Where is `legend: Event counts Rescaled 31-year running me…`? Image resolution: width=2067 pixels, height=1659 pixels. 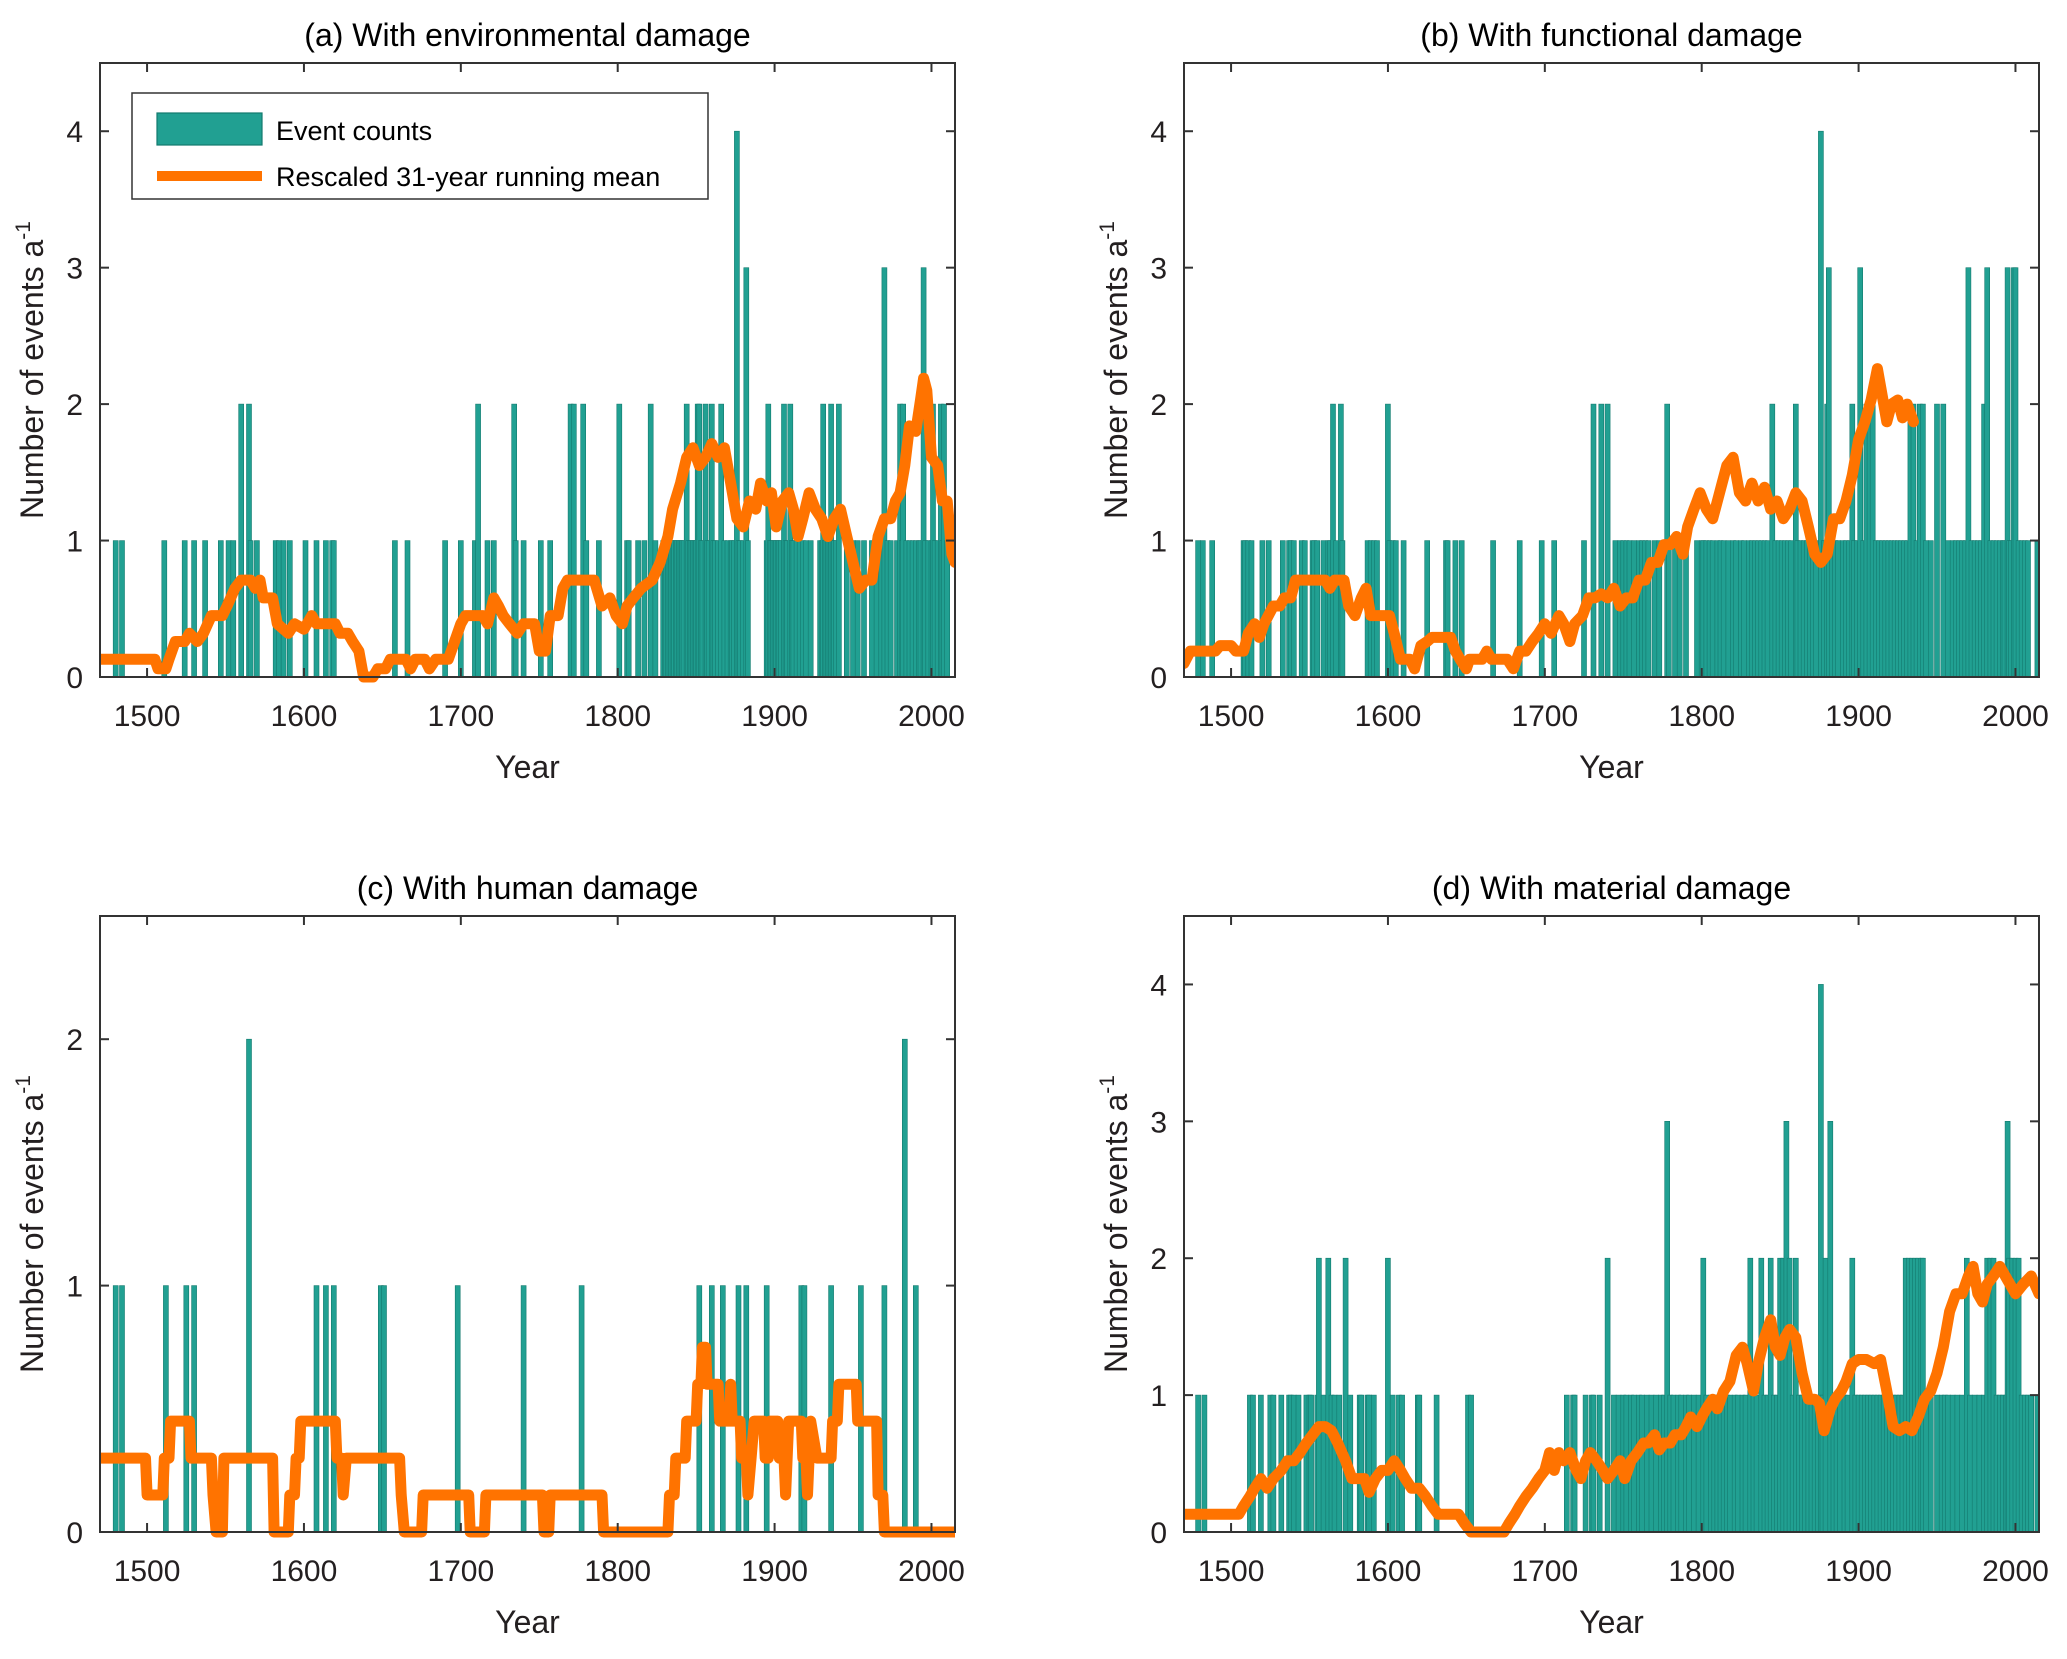 legend: Event counts Rescaled 31-year running me… is located at coordinates (420, 146).